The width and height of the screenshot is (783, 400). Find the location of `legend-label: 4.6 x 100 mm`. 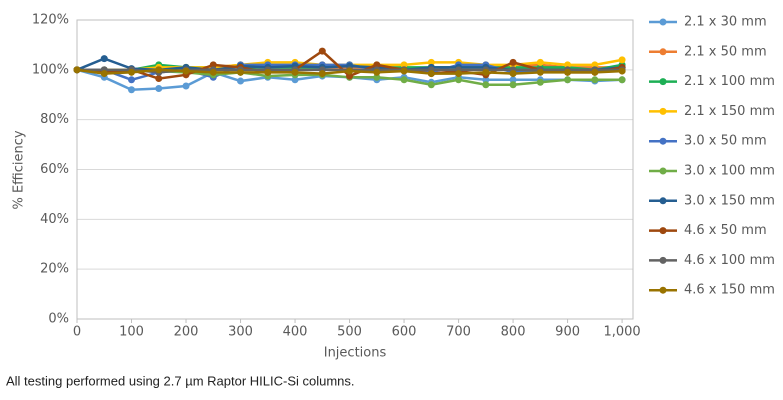

legend-label: 4.6 x 100 mm is located at coordinates (729, 260).